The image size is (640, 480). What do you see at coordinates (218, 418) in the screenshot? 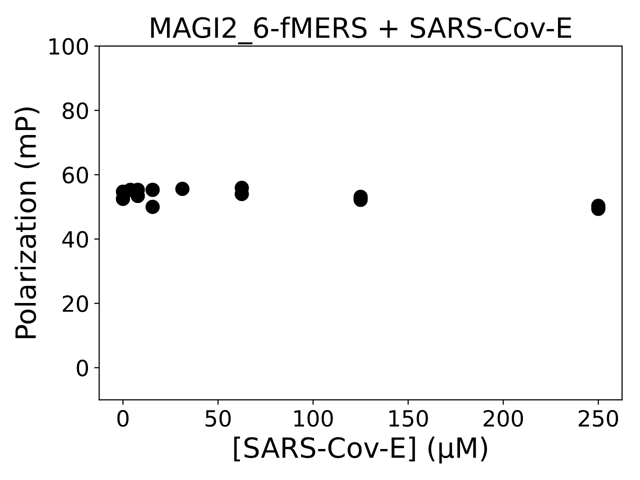
I see `x-tick-label: 50` at bounding box center [218, 418].